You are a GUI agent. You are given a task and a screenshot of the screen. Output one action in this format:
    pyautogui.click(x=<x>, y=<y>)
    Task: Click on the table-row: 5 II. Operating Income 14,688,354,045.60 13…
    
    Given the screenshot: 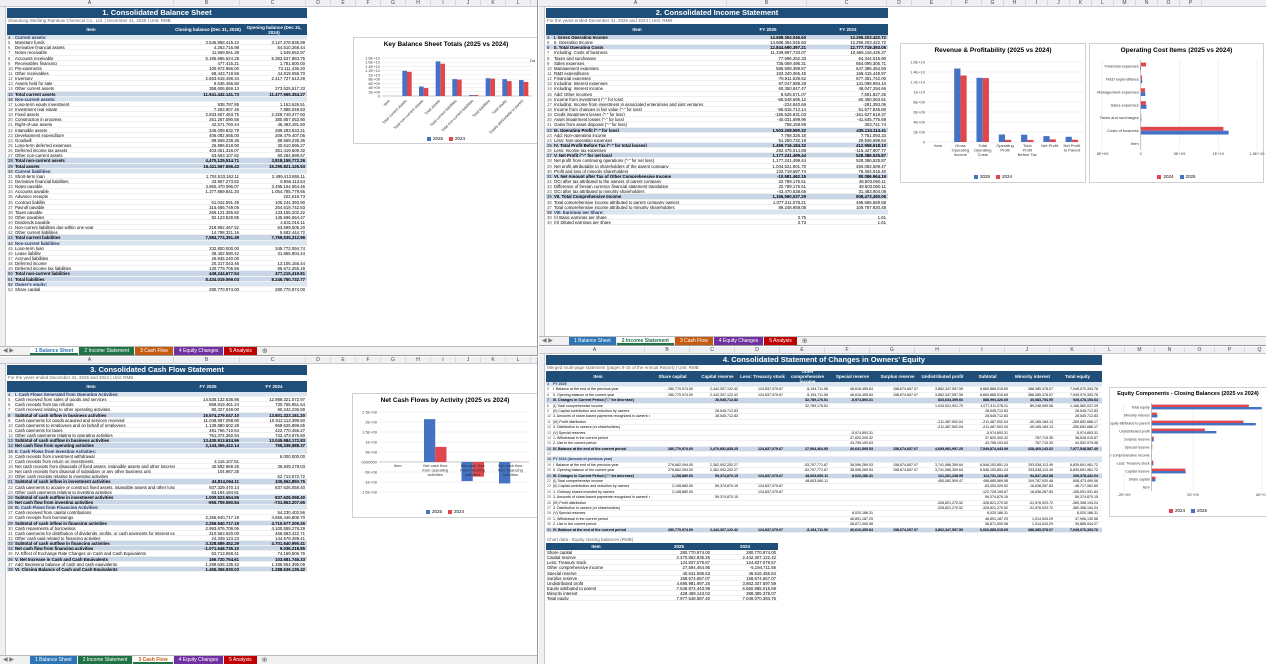 What is the action you would take?
    pyautogui.click(x=717, y=43)
    